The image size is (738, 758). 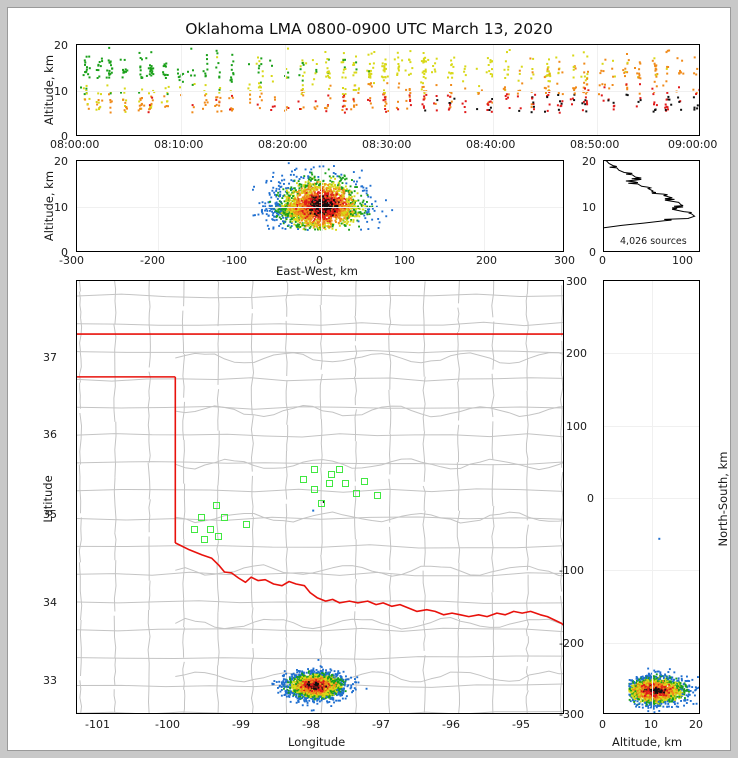 What do you see at coordinates (571, 570) in the screenshot?
I see `ax5-ytick-m100: -100` at bounding box center [571, 570].